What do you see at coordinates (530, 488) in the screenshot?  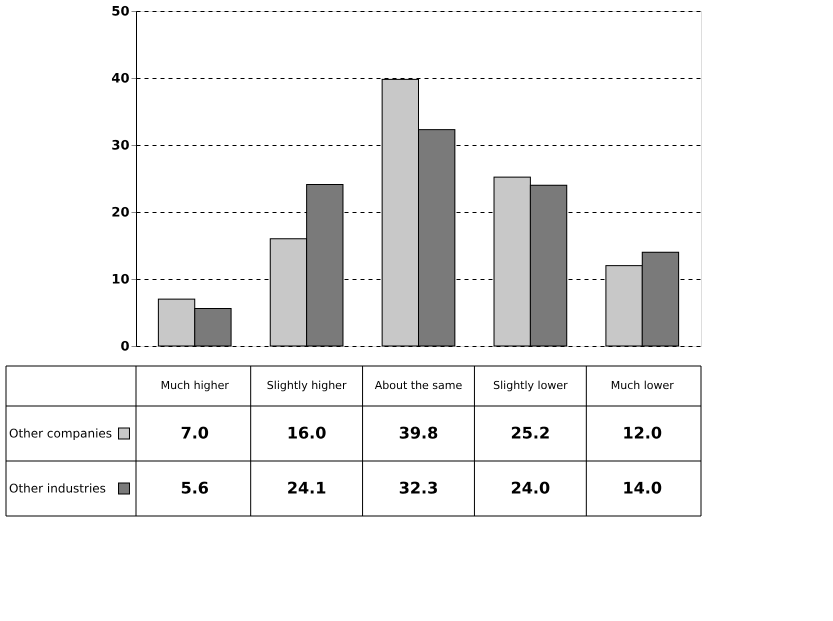 I see `data-label: 24.0` at bounding box center [530, 488].